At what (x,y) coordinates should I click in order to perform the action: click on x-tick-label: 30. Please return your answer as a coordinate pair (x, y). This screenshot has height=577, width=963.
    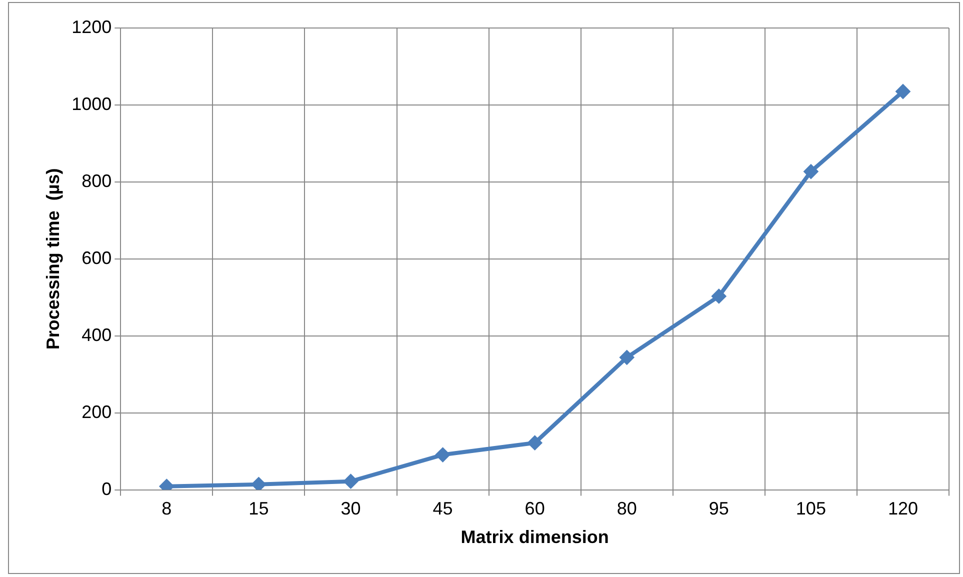
    Looking at the image, I should click on (350, 508).